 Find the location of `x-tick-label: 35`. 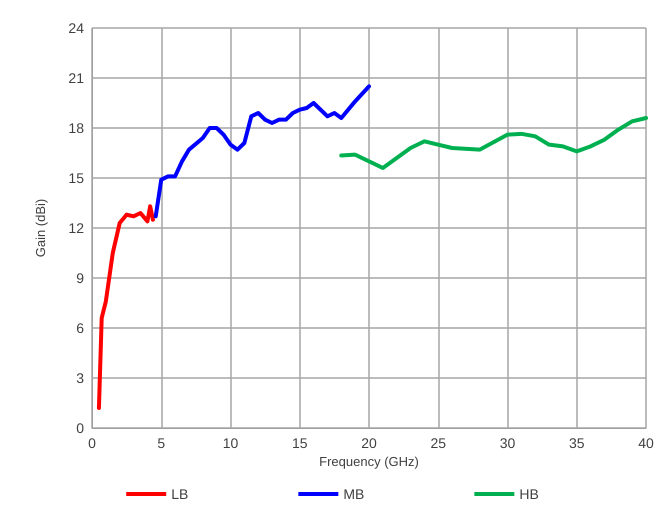

x-tick-label: 35 is located at coordinates (576, 443).